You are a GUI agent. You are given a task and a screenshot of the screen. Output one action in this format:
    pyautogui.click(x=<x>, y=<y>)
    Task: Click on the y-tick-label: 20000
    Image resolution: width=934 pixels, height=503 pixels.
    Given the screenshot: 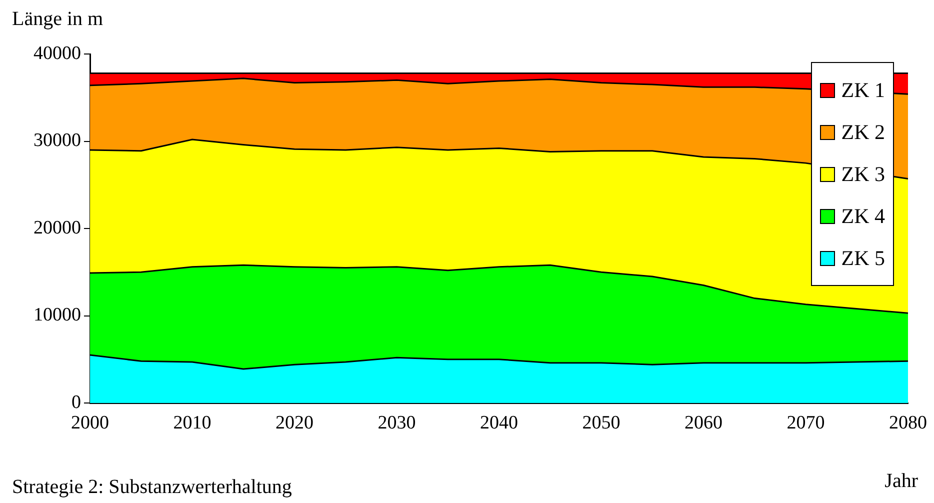 What is the action you would take?
    pyautogui.click(x=57, y=227)
    